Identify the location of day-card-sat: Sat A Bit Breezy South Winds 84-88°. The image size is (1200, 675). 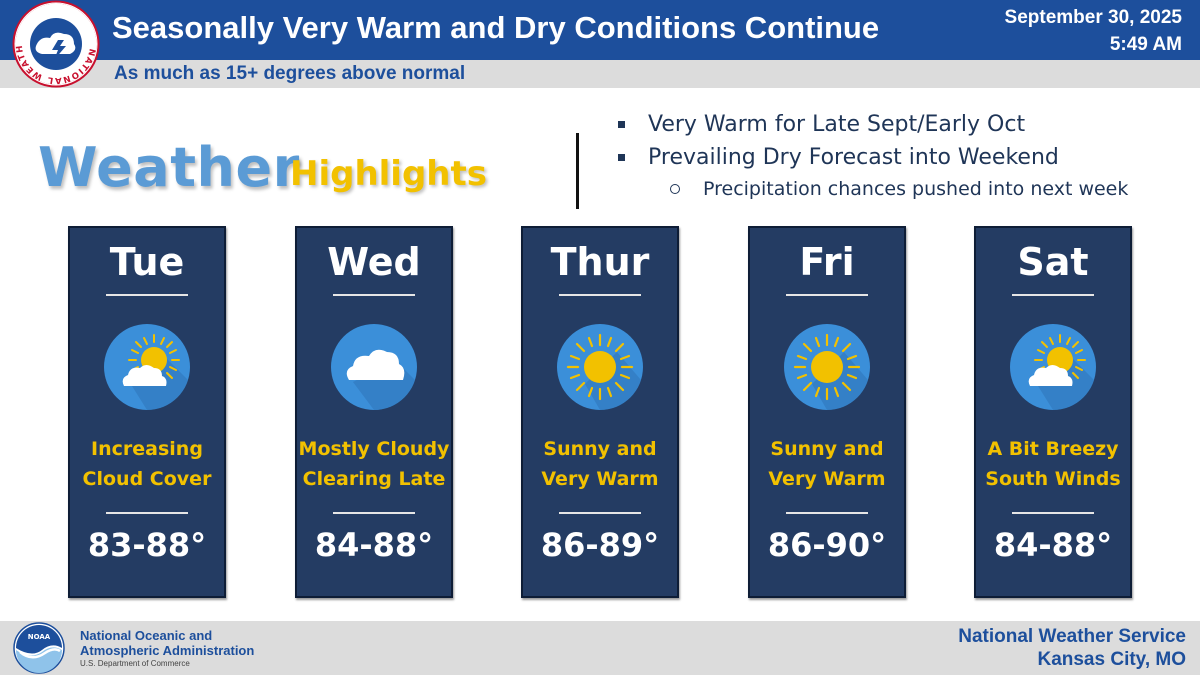
(1053, 412).